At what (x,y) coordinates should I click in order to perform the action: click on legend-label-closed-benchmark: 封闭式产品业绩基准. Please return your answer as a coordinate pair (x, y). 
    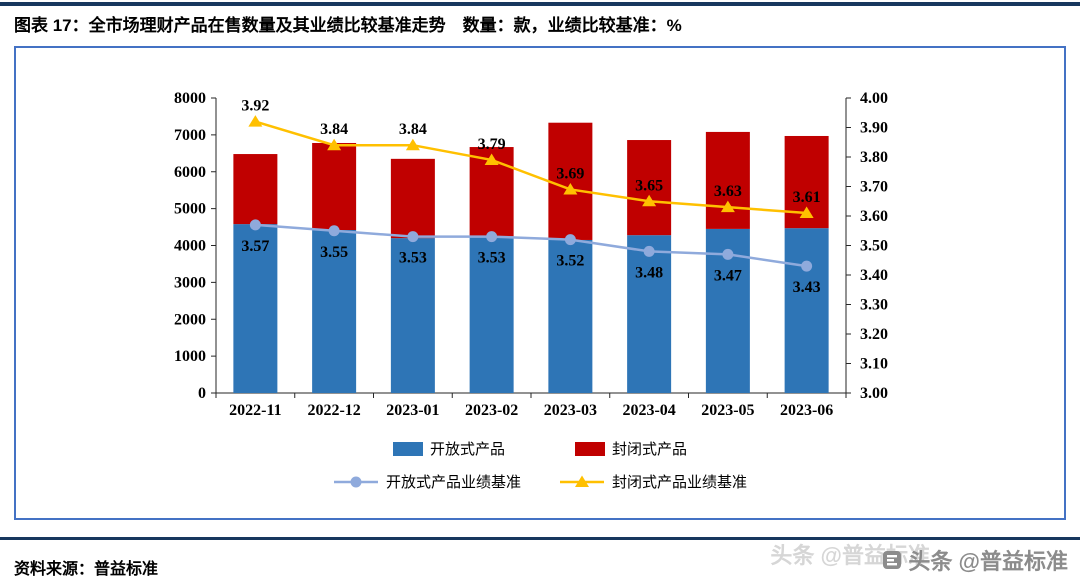
    Looking at the image, I should click on (680, 482).